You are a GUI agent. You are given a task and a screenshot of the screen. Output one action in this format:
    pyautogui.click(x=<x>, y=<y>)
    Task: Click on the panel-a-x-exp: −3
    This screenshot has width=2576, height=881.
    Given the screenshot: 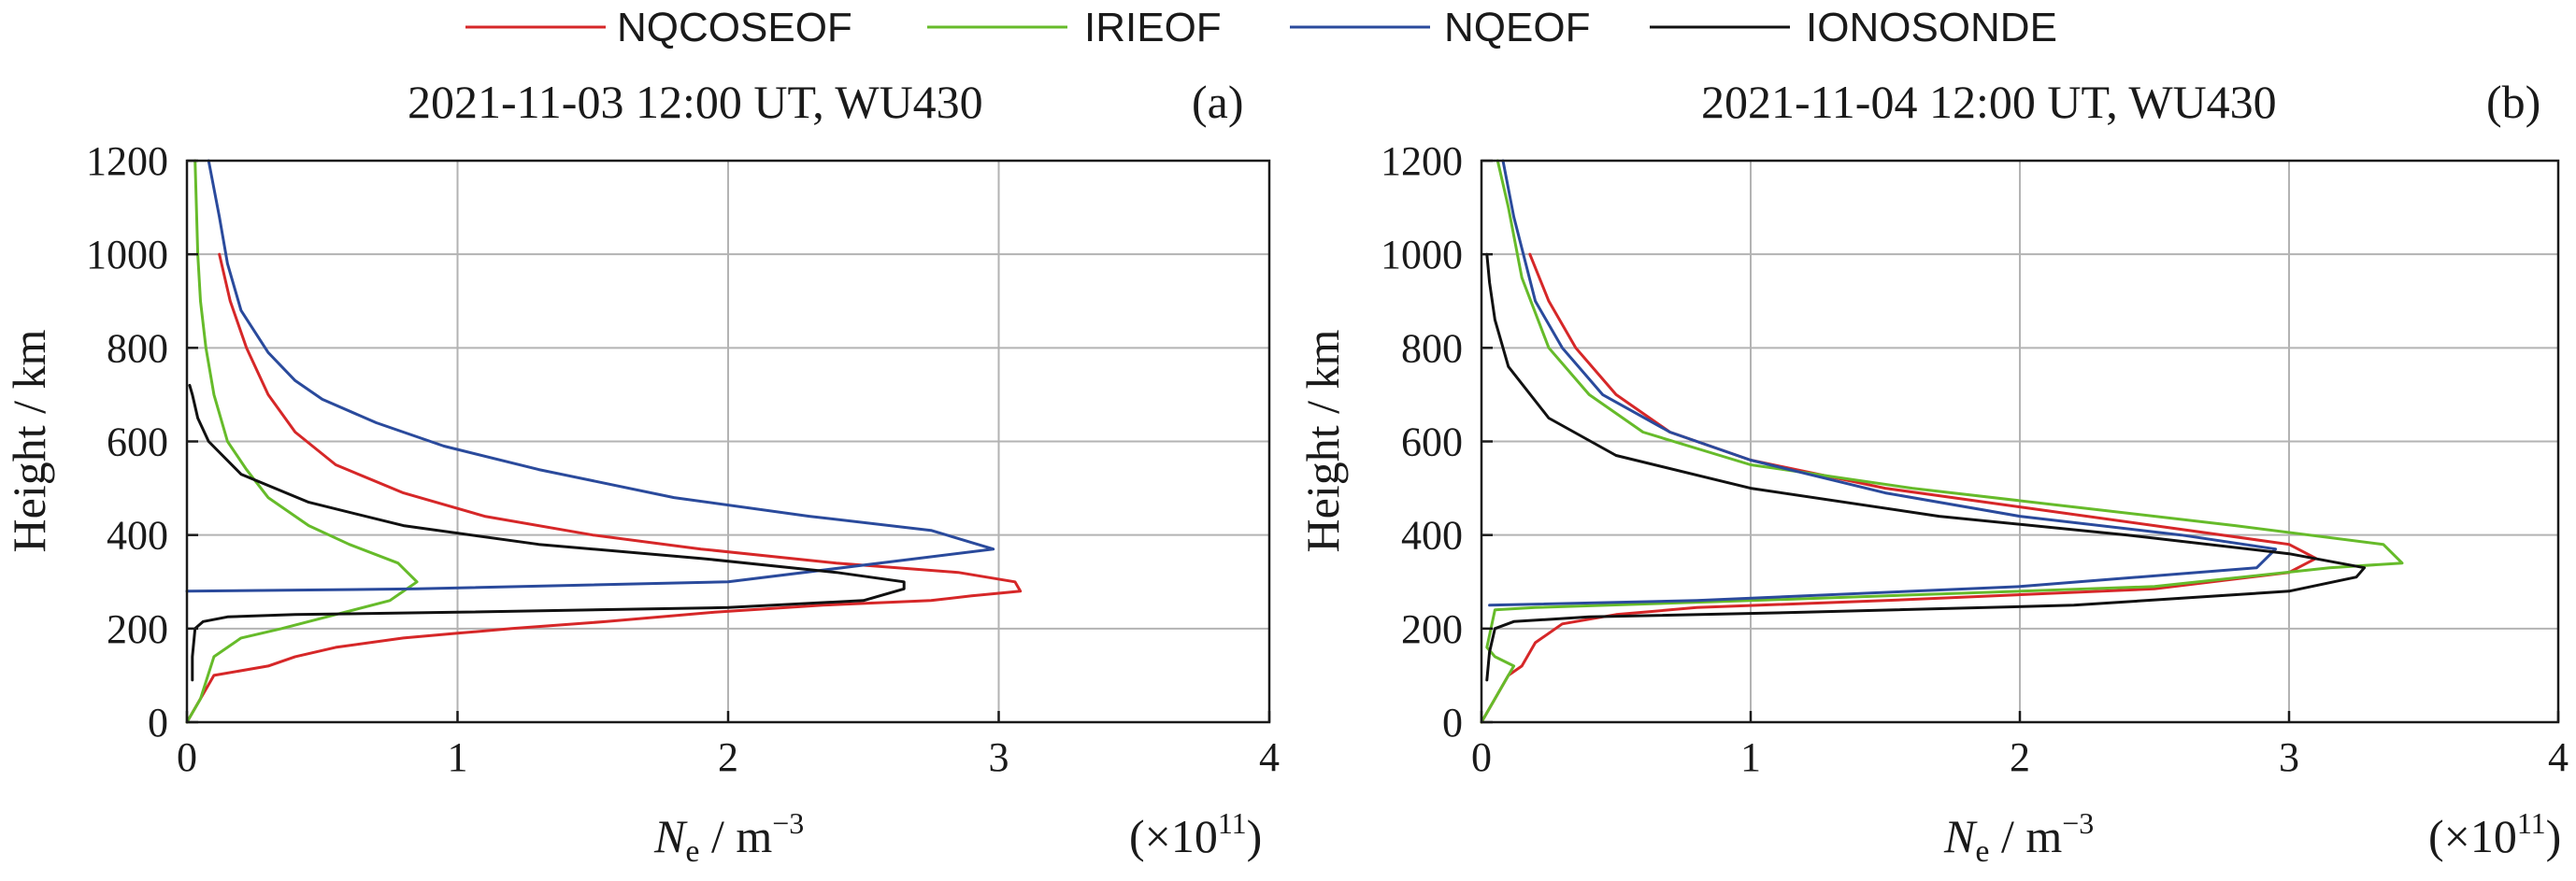 What is the action you would take?
    pyautogui.click(x=788, y=823)
    